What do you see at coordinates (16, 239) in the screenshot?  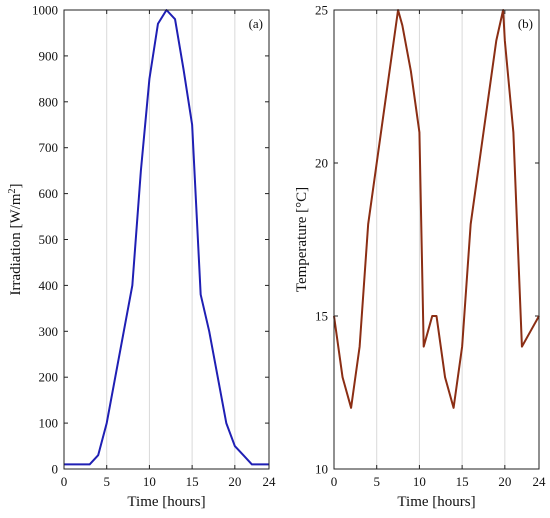 I see `y-axis-label: Irradiation [W/m2]` at bounding box center [16, 239].